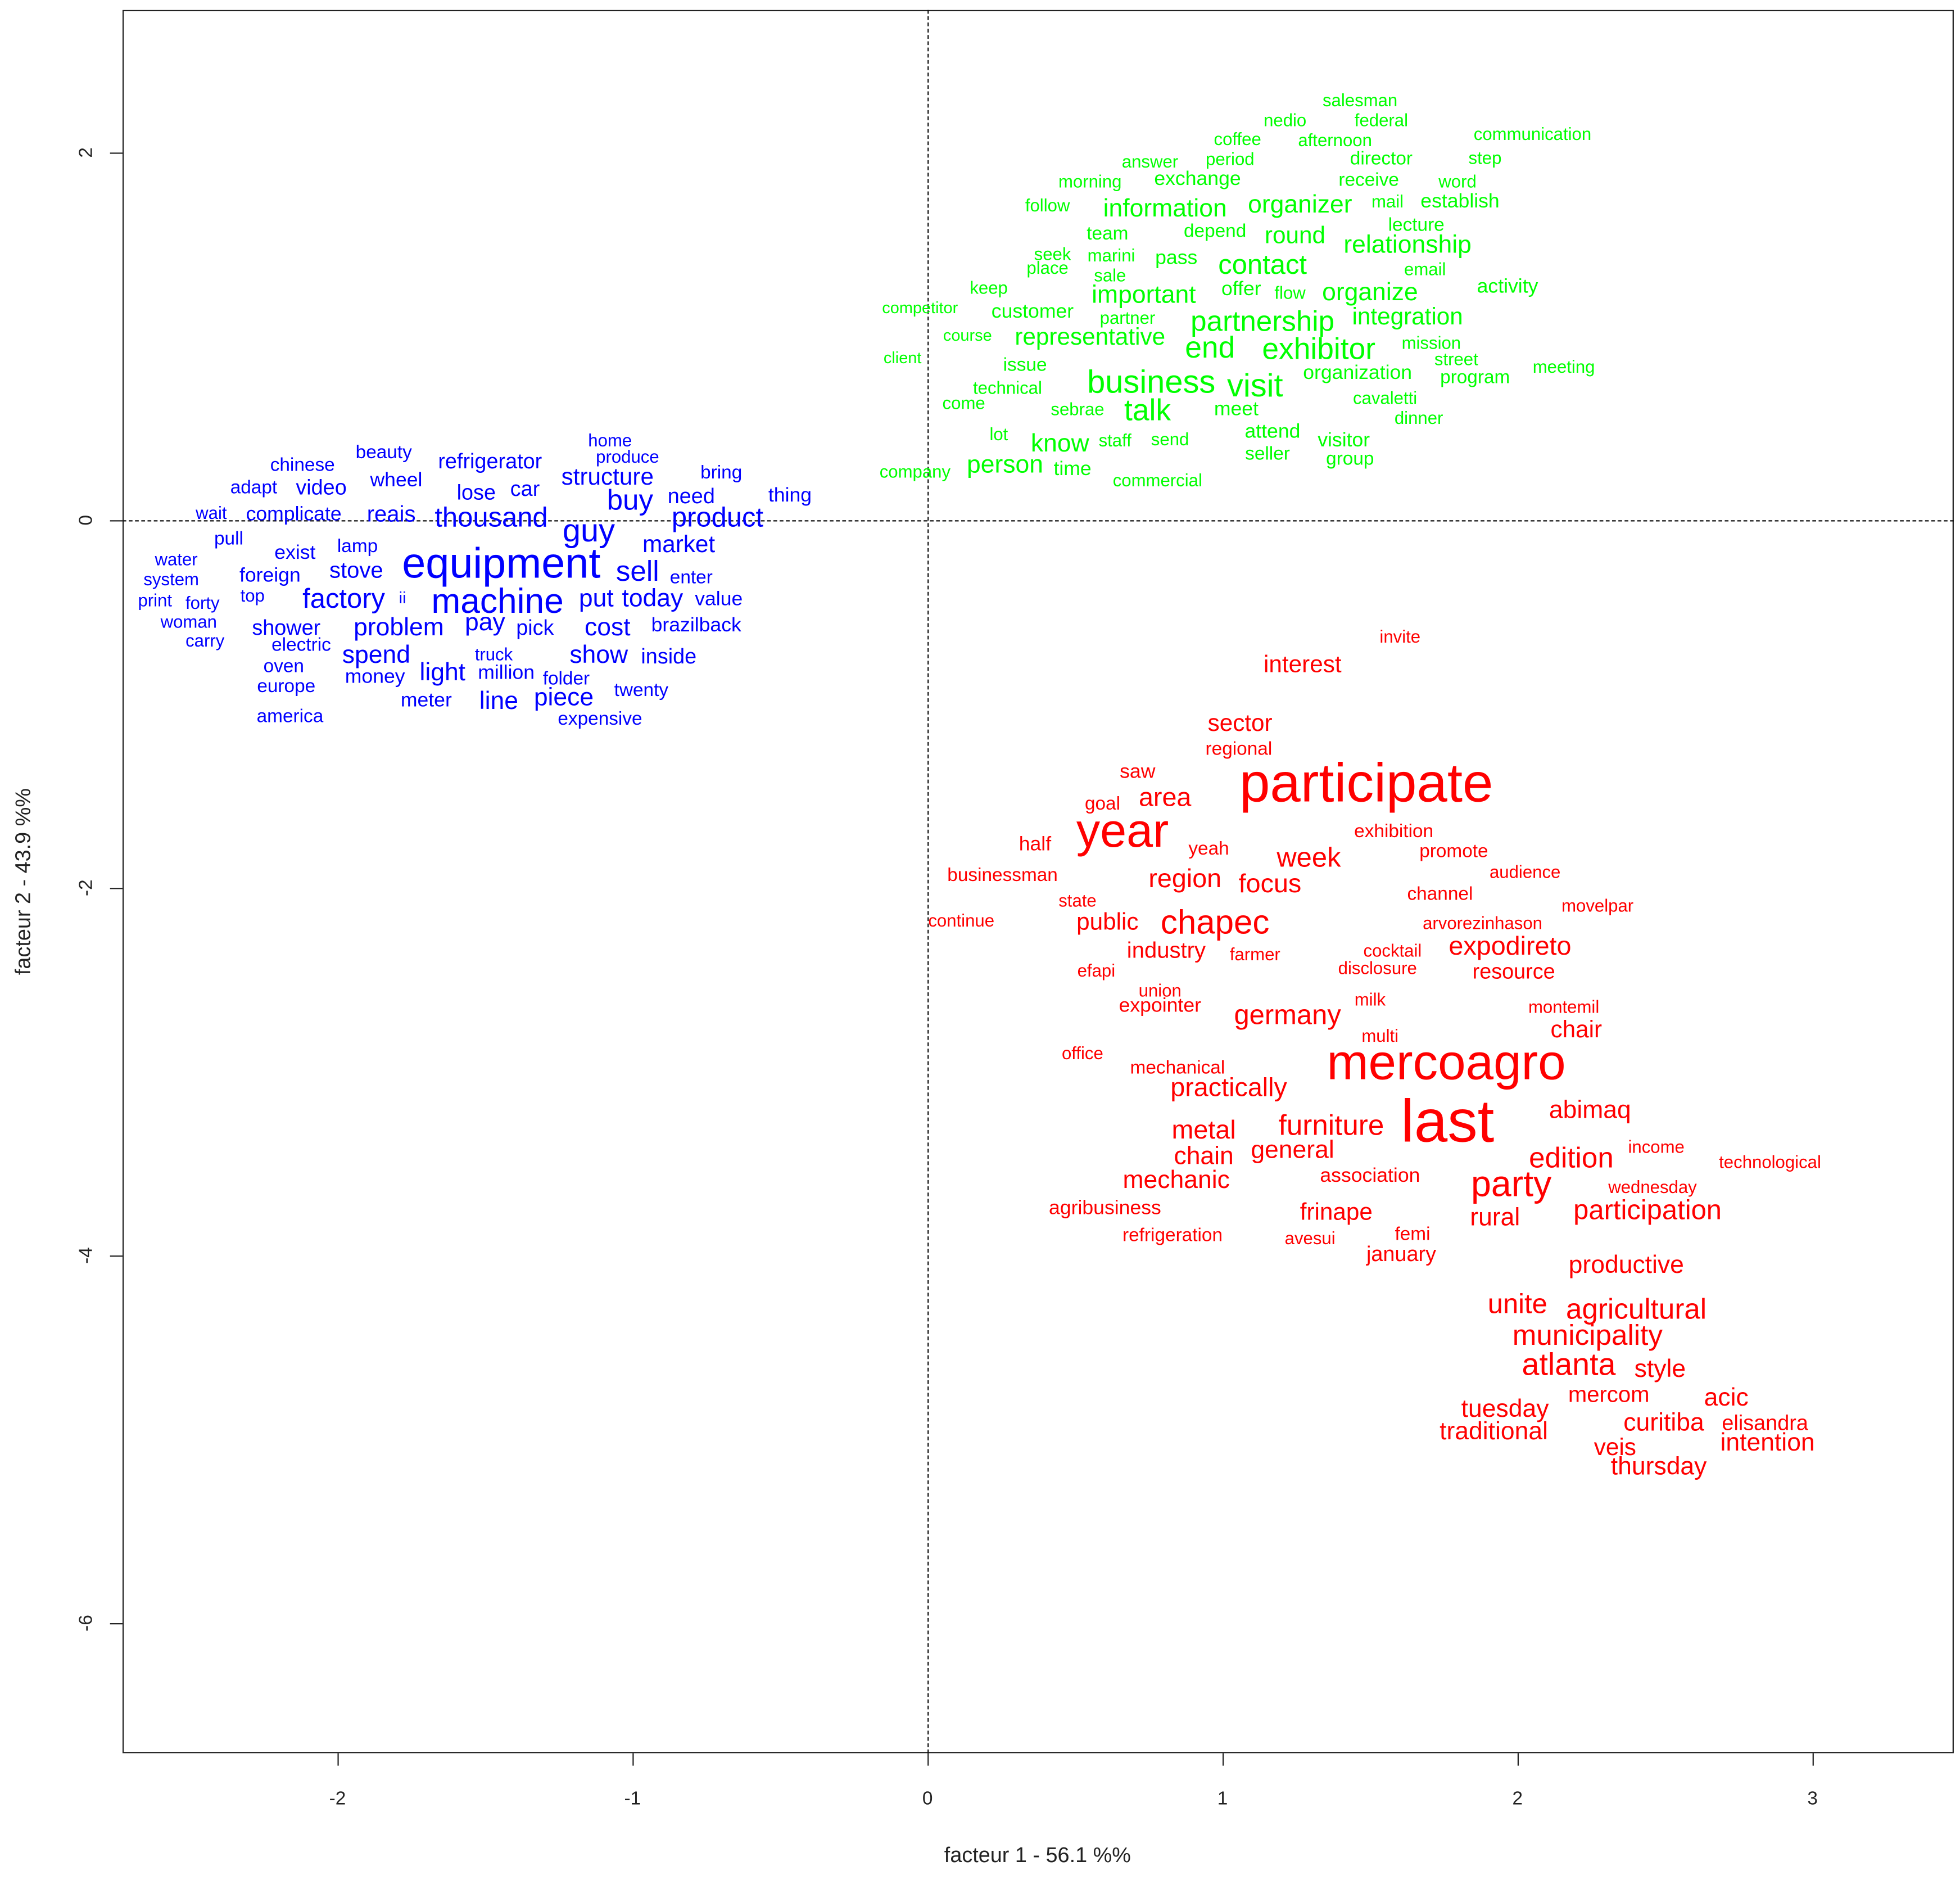 This screenshot has width=1960, height=1902. Describe the element at coordinates (1303, 665) in the screenshot. I see `cluster-red-word: interest` at that location.